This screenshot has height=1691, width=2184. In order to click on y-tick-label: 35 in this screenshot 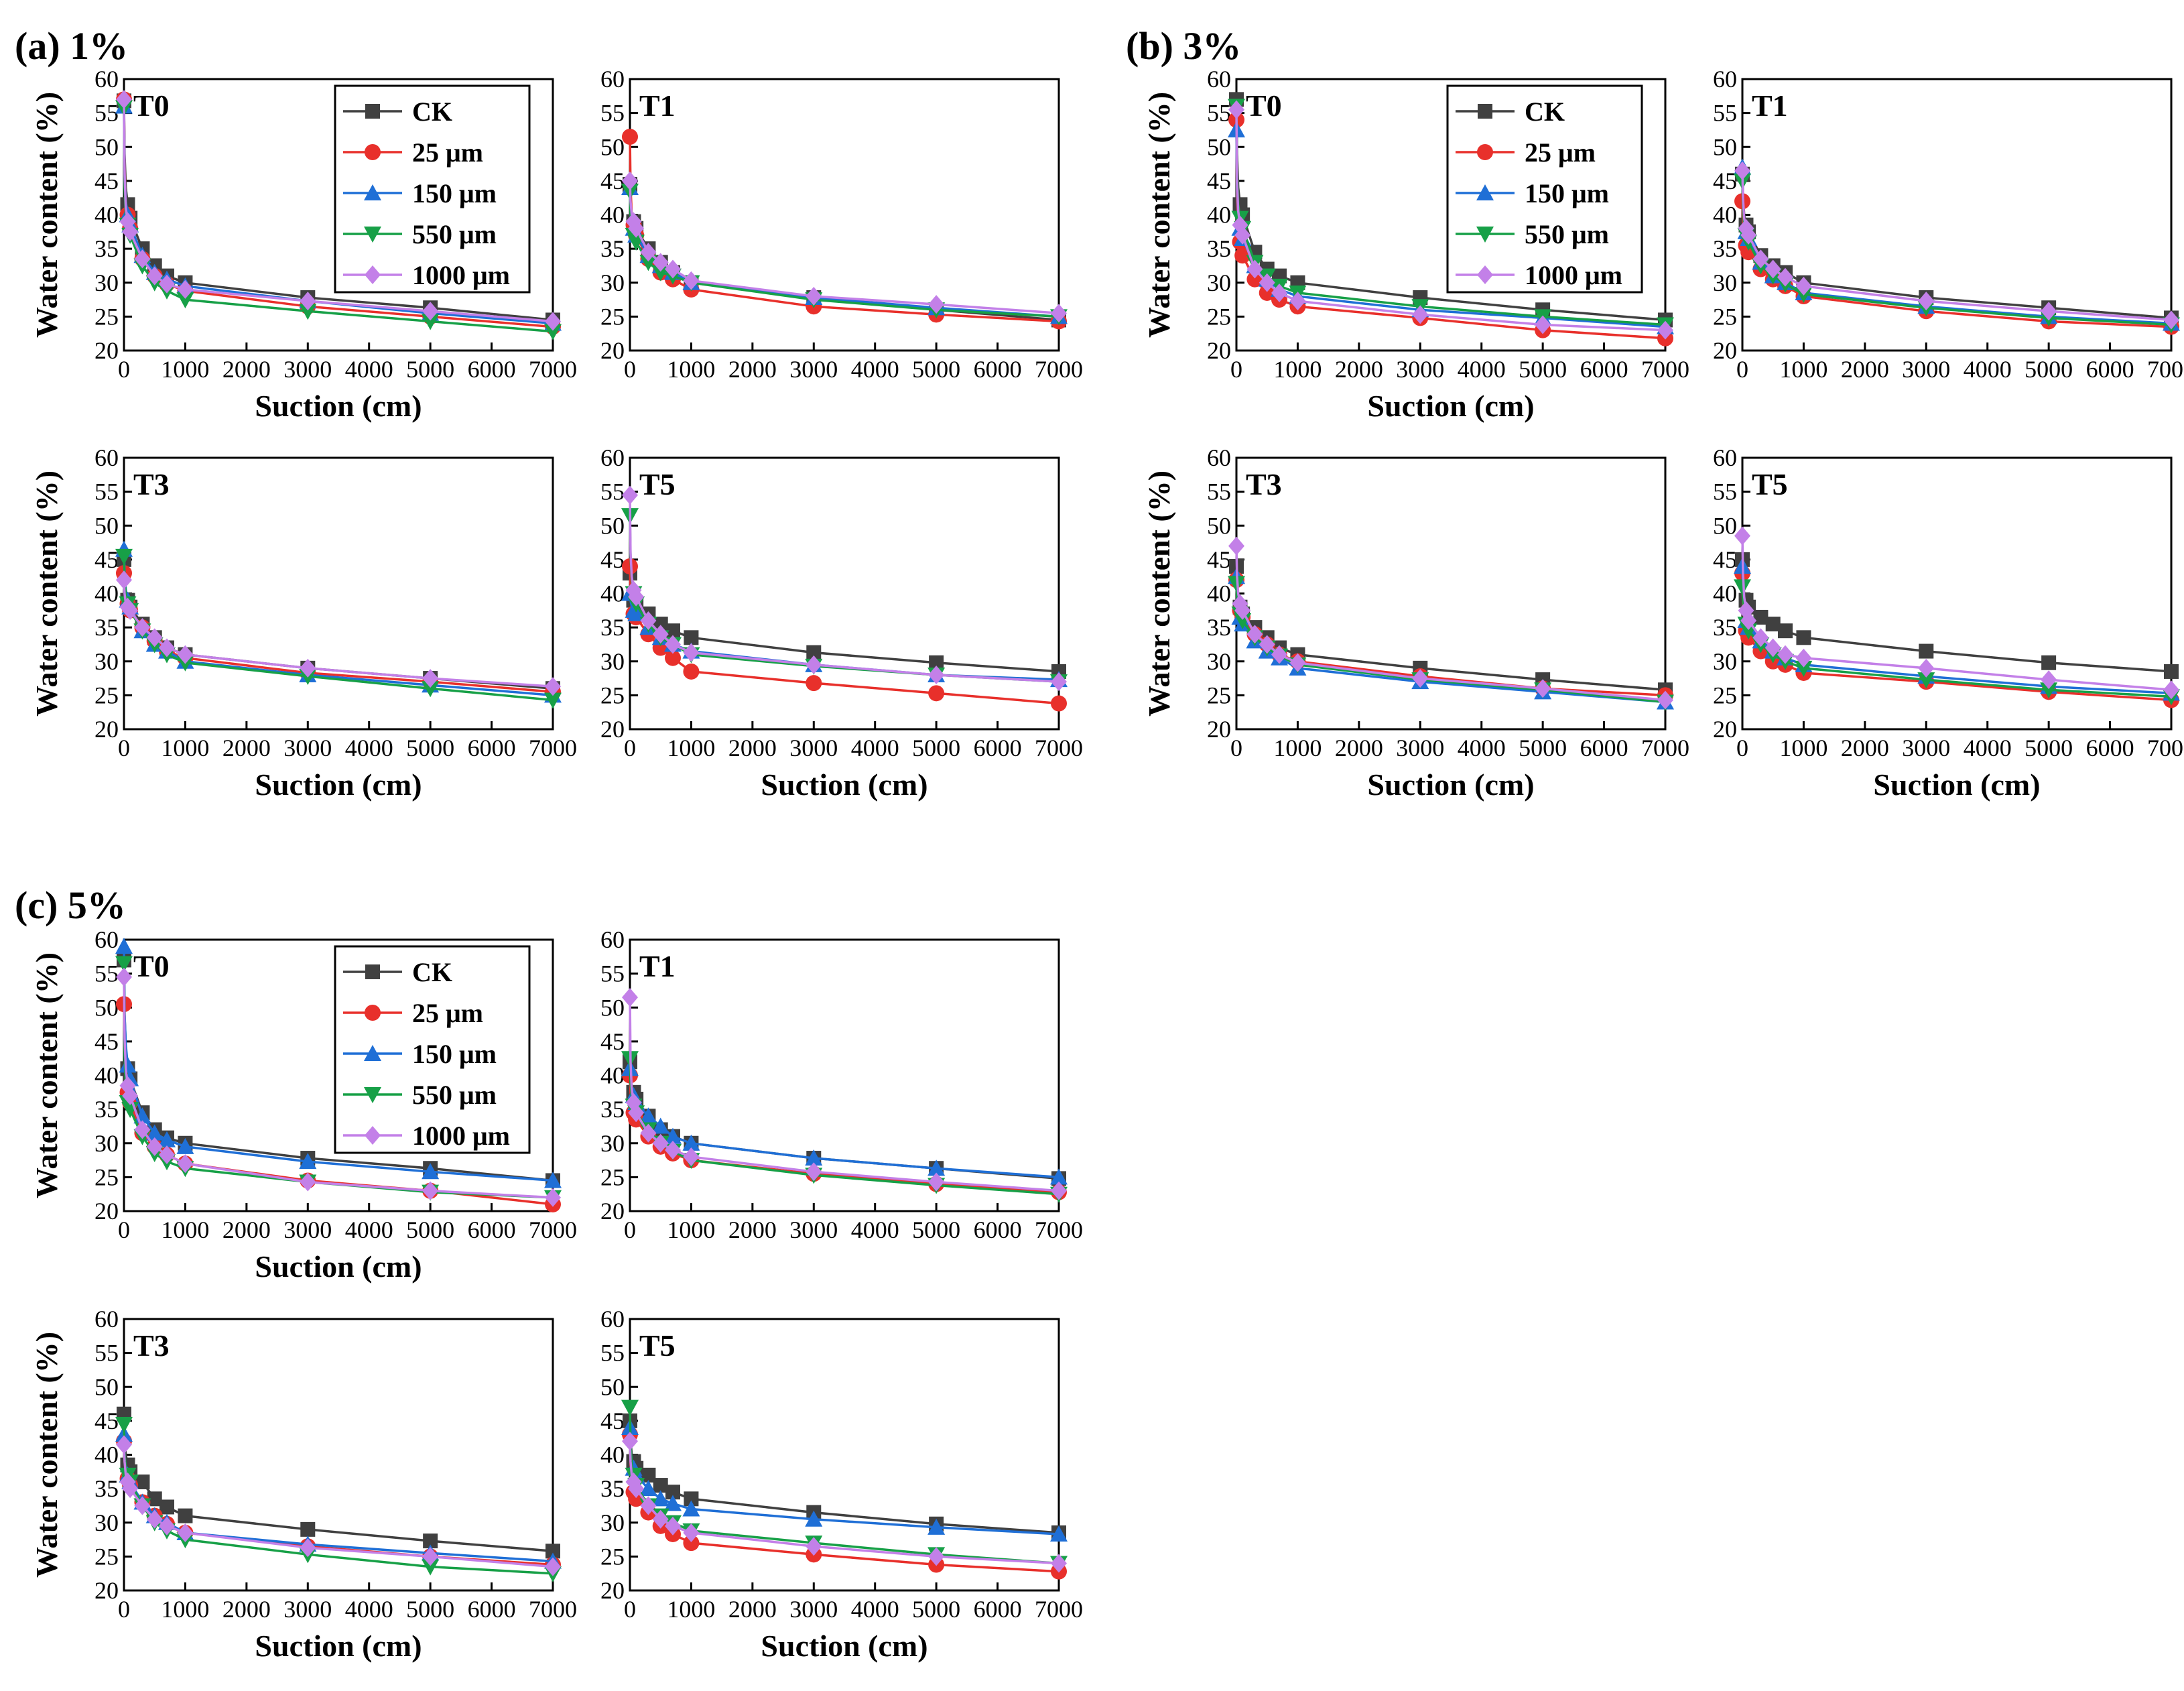, I will do `click(107, 248)`.